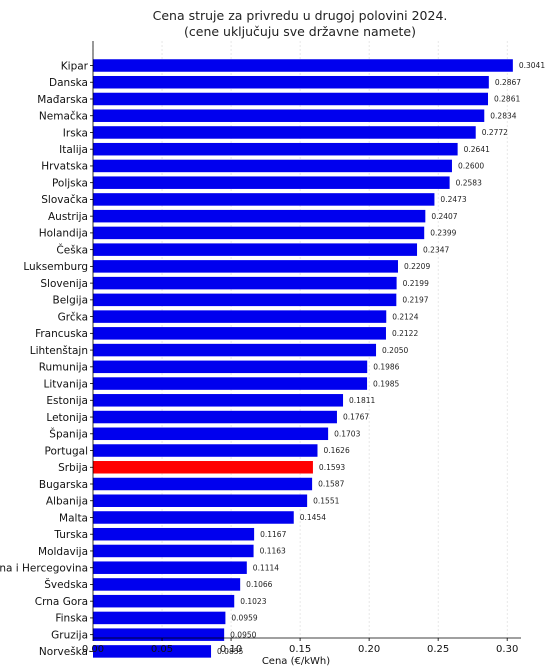 The width and height of the screenshot is (550, 671). I want to click on category-label: Luksemburg, so click(55, 267).